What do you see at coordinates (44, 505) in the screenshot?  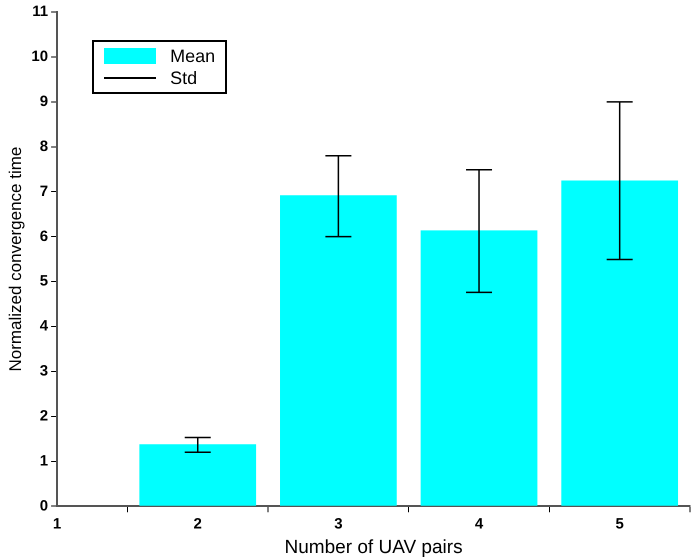 I see `y-tick-label: 0` at bounding box center [44, 505].